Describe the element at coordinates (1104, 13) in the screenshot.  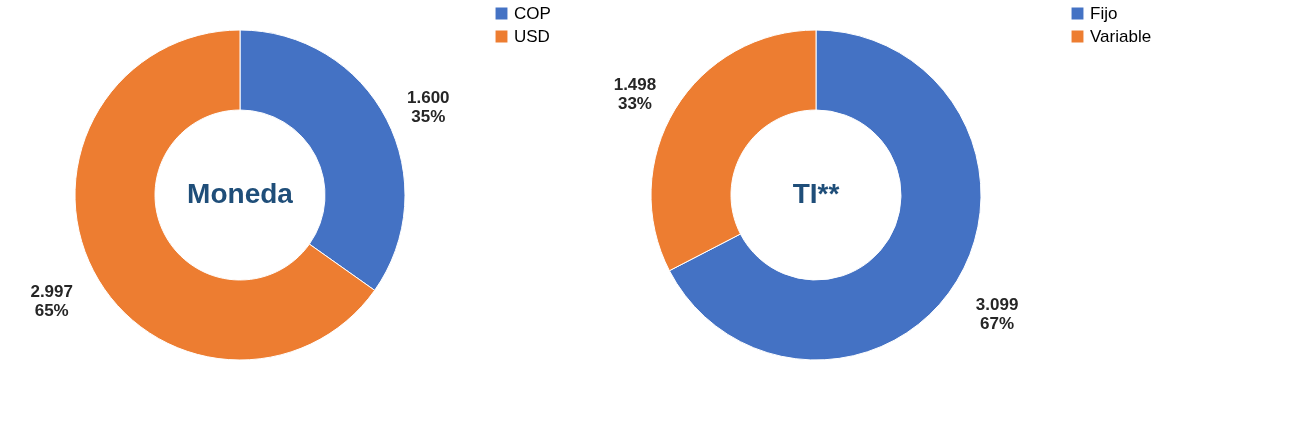
I see `legend-label: Fijo` at that location.